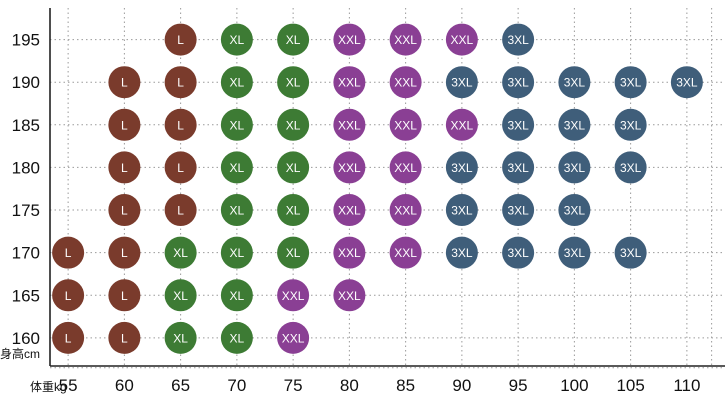  I want to click on x-tick-label: 80, so click(349, 385).